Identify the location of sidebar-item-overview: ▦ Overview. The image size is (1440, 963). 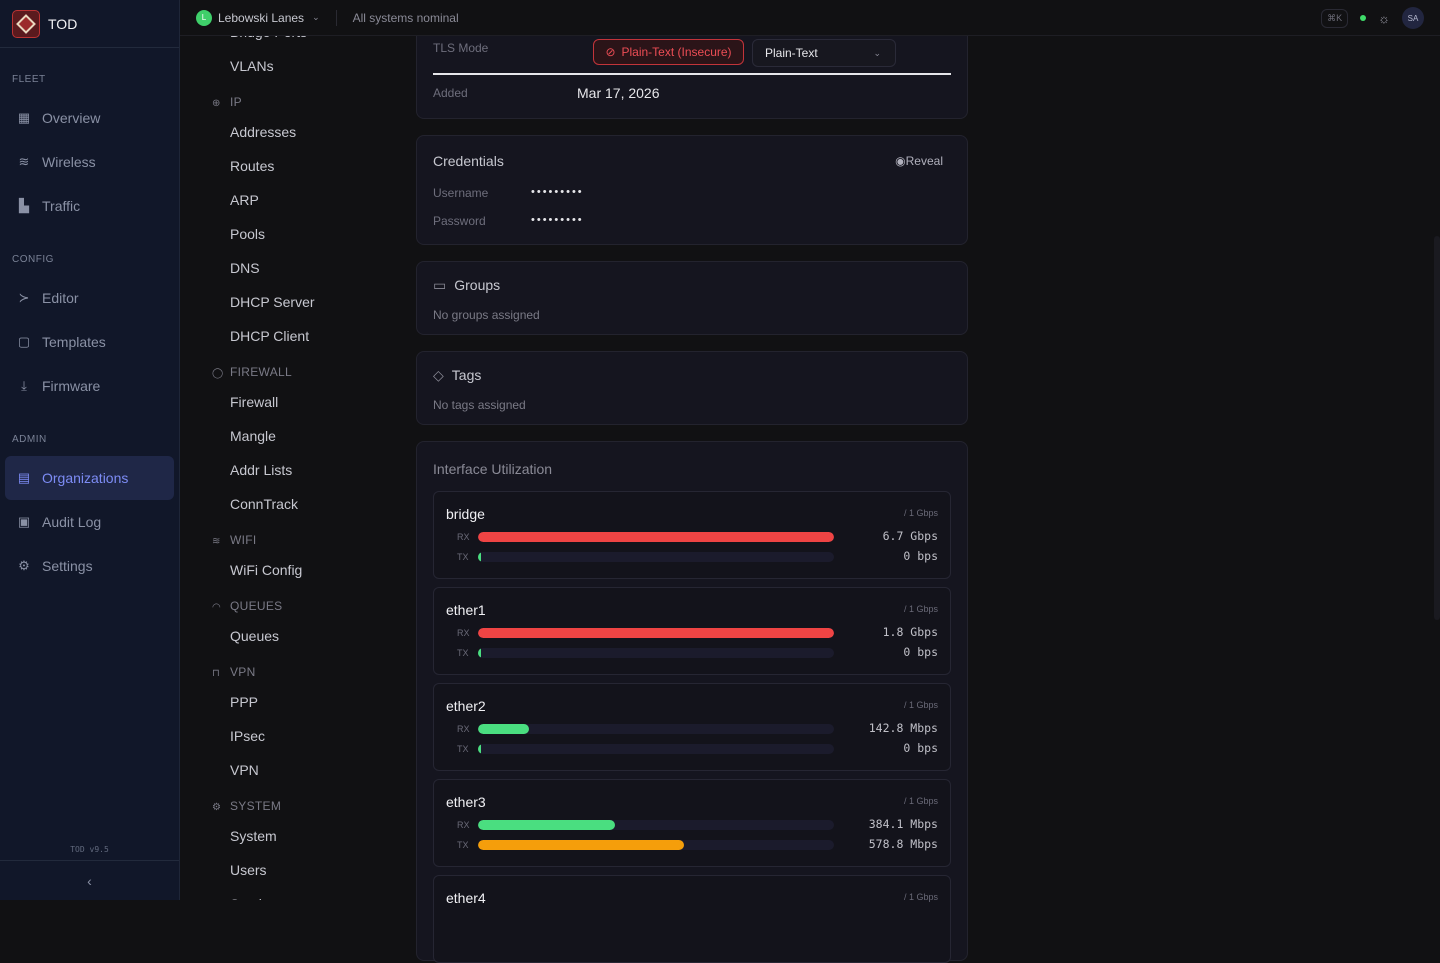
(89, 118).